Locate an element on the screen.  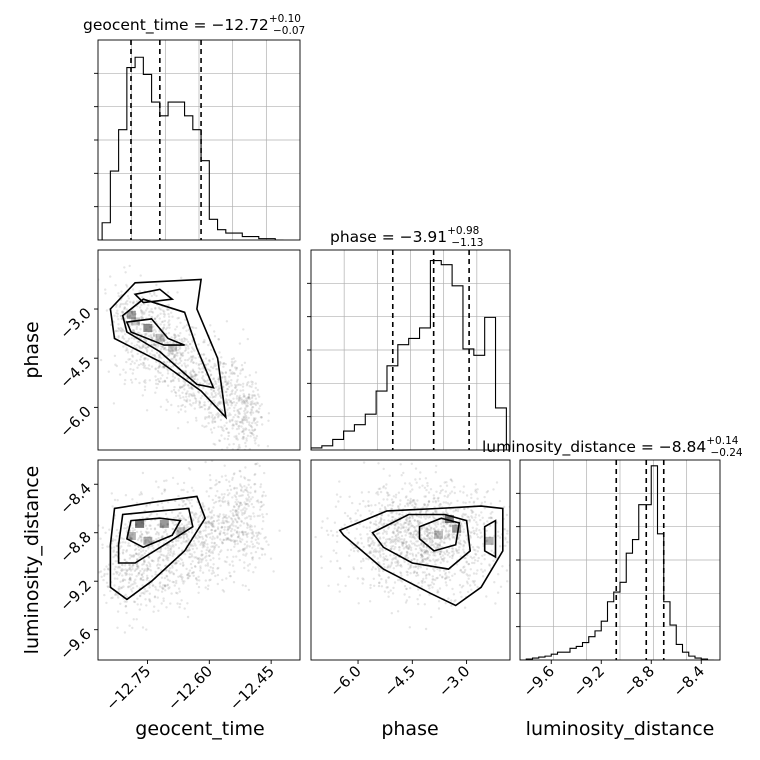
x-tick-label: −12.60 is located at coordinates (190, 688).